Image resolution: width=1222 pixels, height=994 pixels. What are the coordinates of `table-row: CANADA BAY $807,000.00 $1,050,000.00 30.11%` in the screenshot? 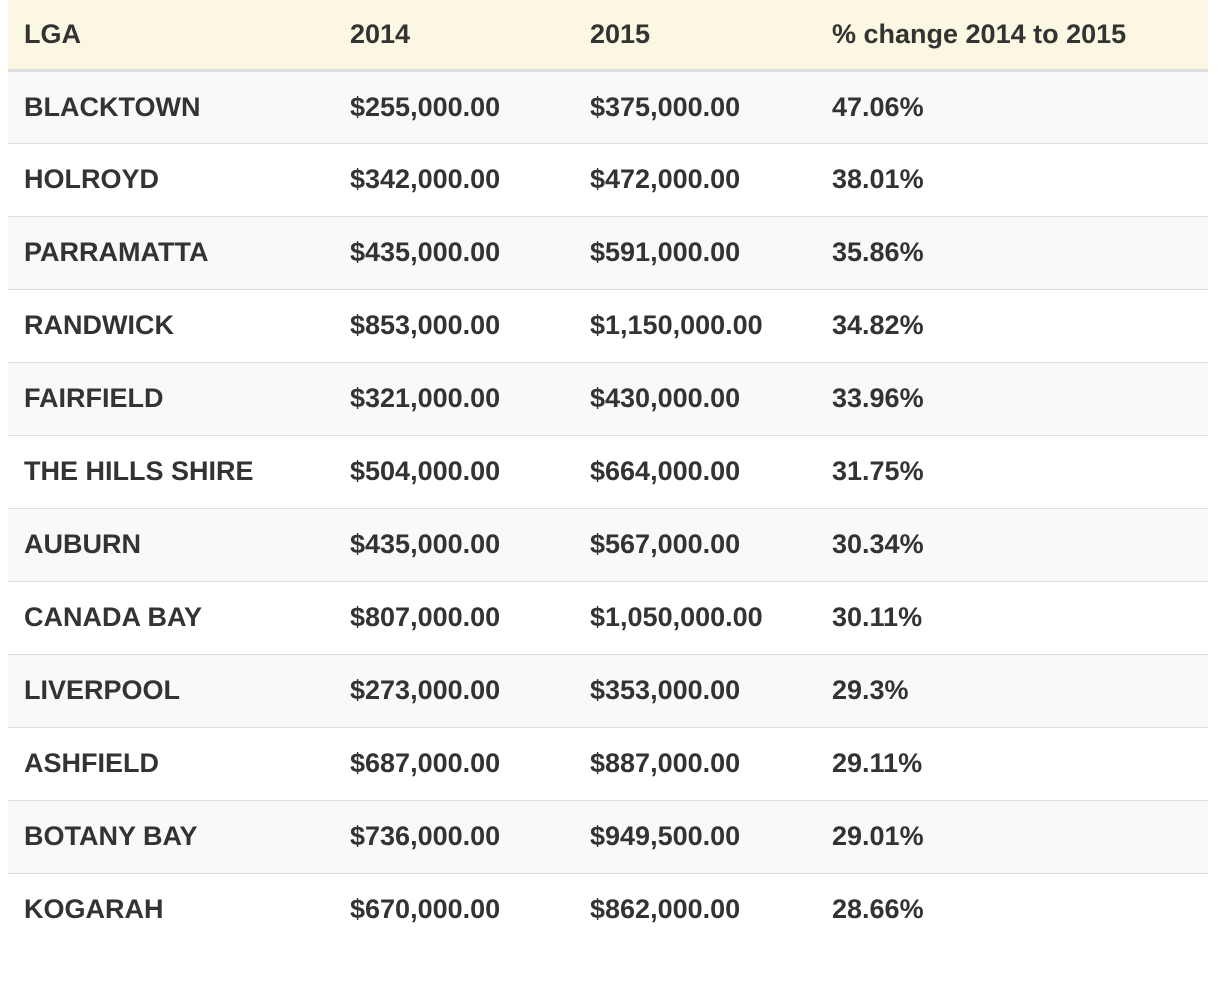 It's located at (608, 617).